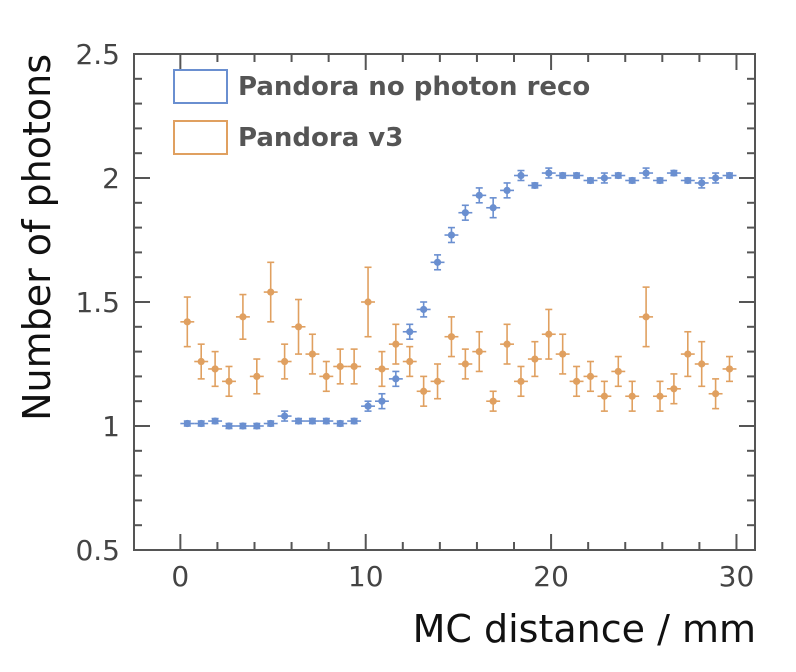 The height and width of the screenshot is (672, 796). I want to click on y-tick-label: 2, so click(111, 178).